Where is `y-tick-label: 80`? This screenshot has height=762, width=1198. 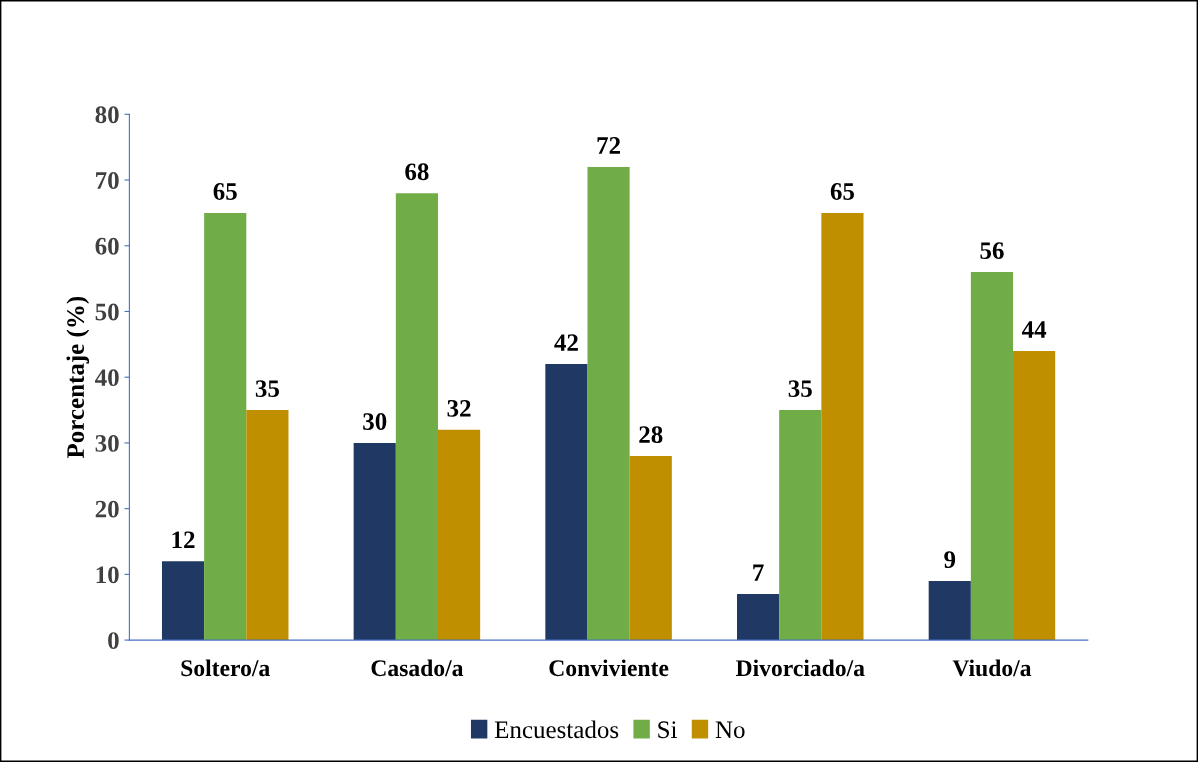 y-tick-label: 80 is located at coordinates (107, 115).